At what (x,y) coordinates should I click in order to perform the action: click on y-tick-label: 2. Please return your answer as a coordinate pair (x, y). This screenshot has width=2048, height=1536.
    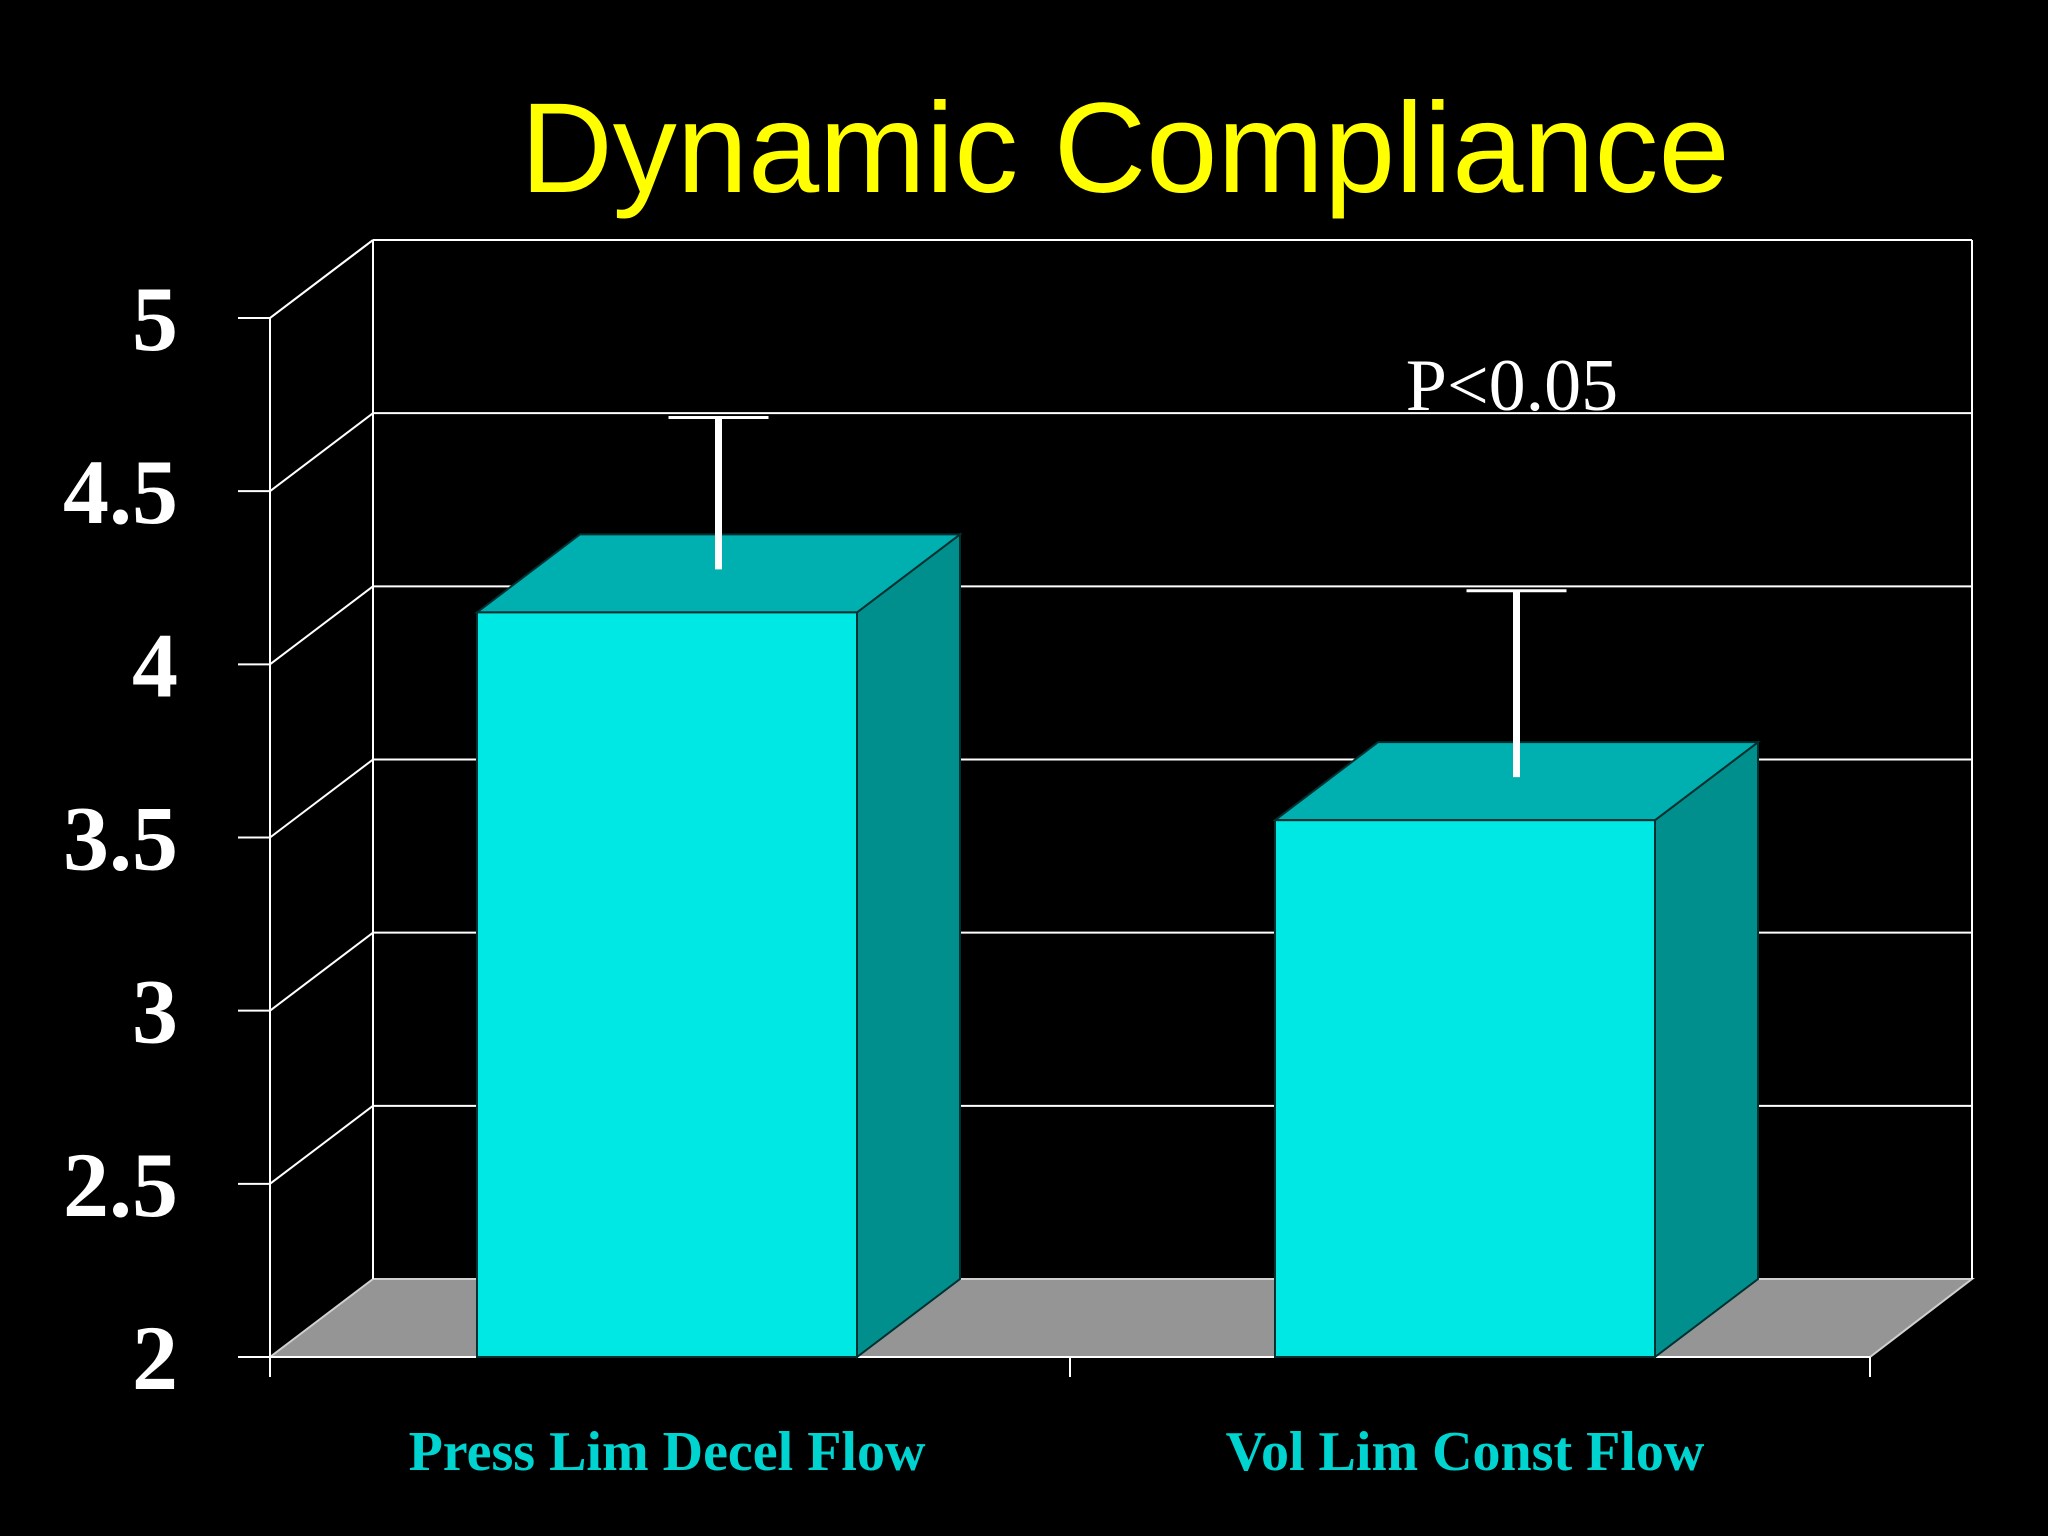
    Looking at the image, I should click on (155, 1358).